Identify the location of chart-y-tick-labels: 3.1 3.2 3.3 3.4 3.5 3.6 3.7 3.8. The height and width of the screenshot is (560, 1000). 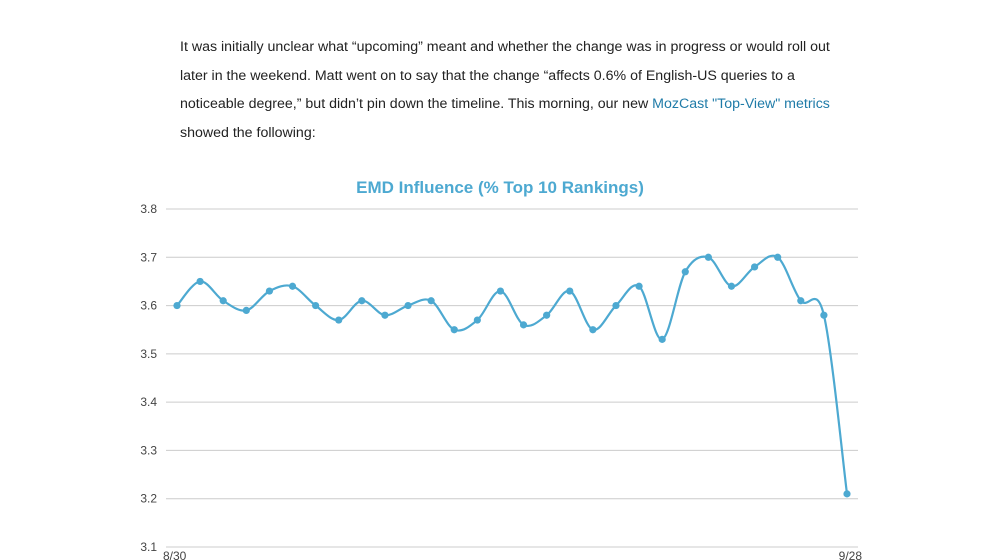
(148, 378).